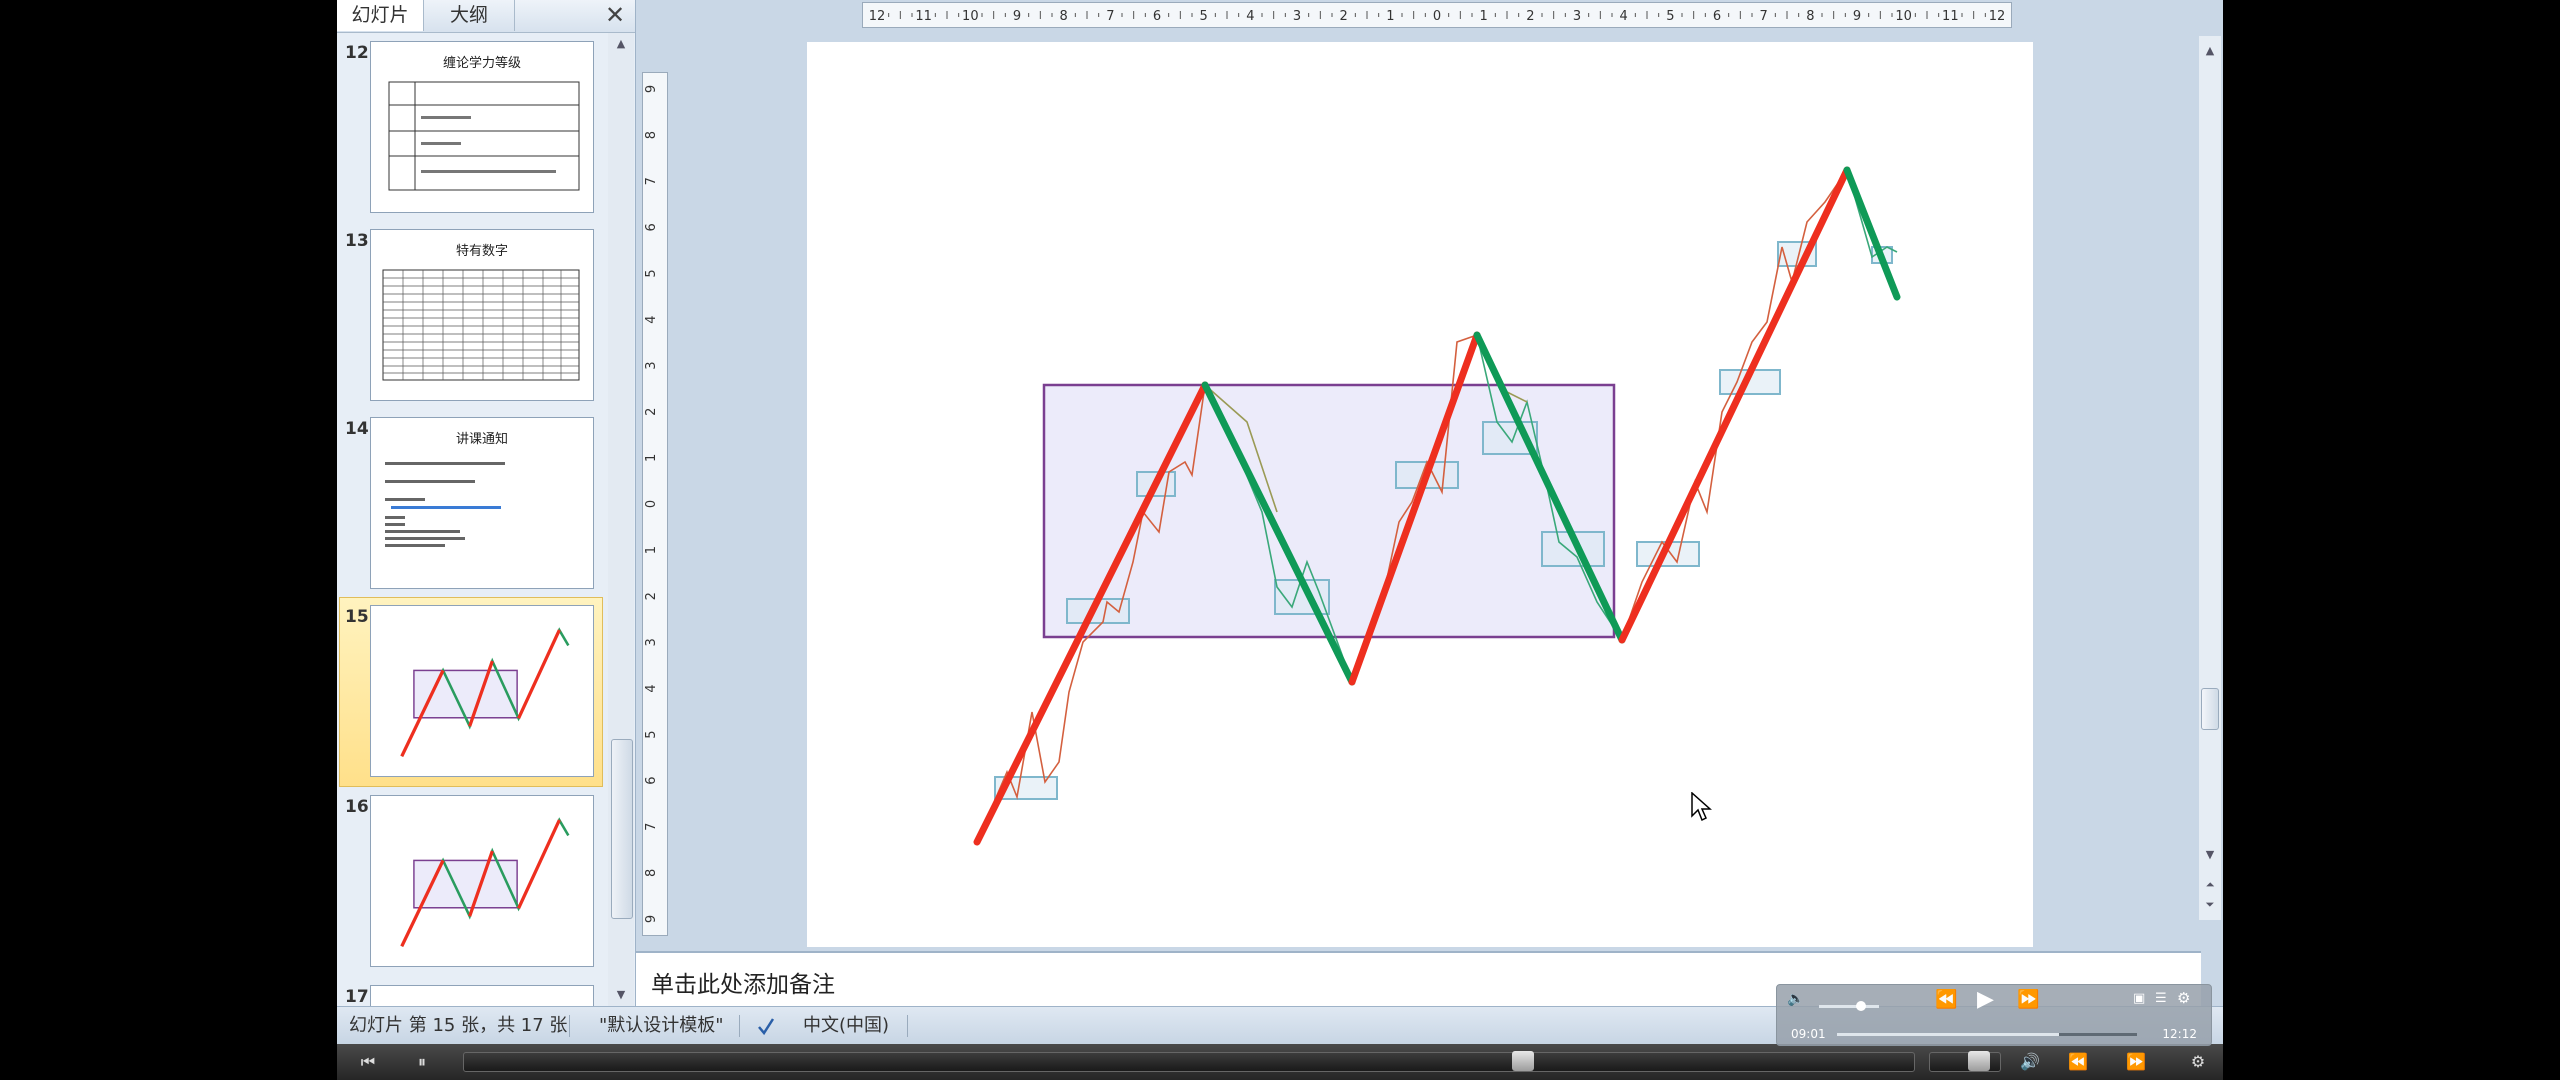 This screenshot has height=1080, width=2560. What do you see at coordinates (1808, 1034) in the screenshot?
I see `current-time: 09:01` at bounding box center [1808, 1034].